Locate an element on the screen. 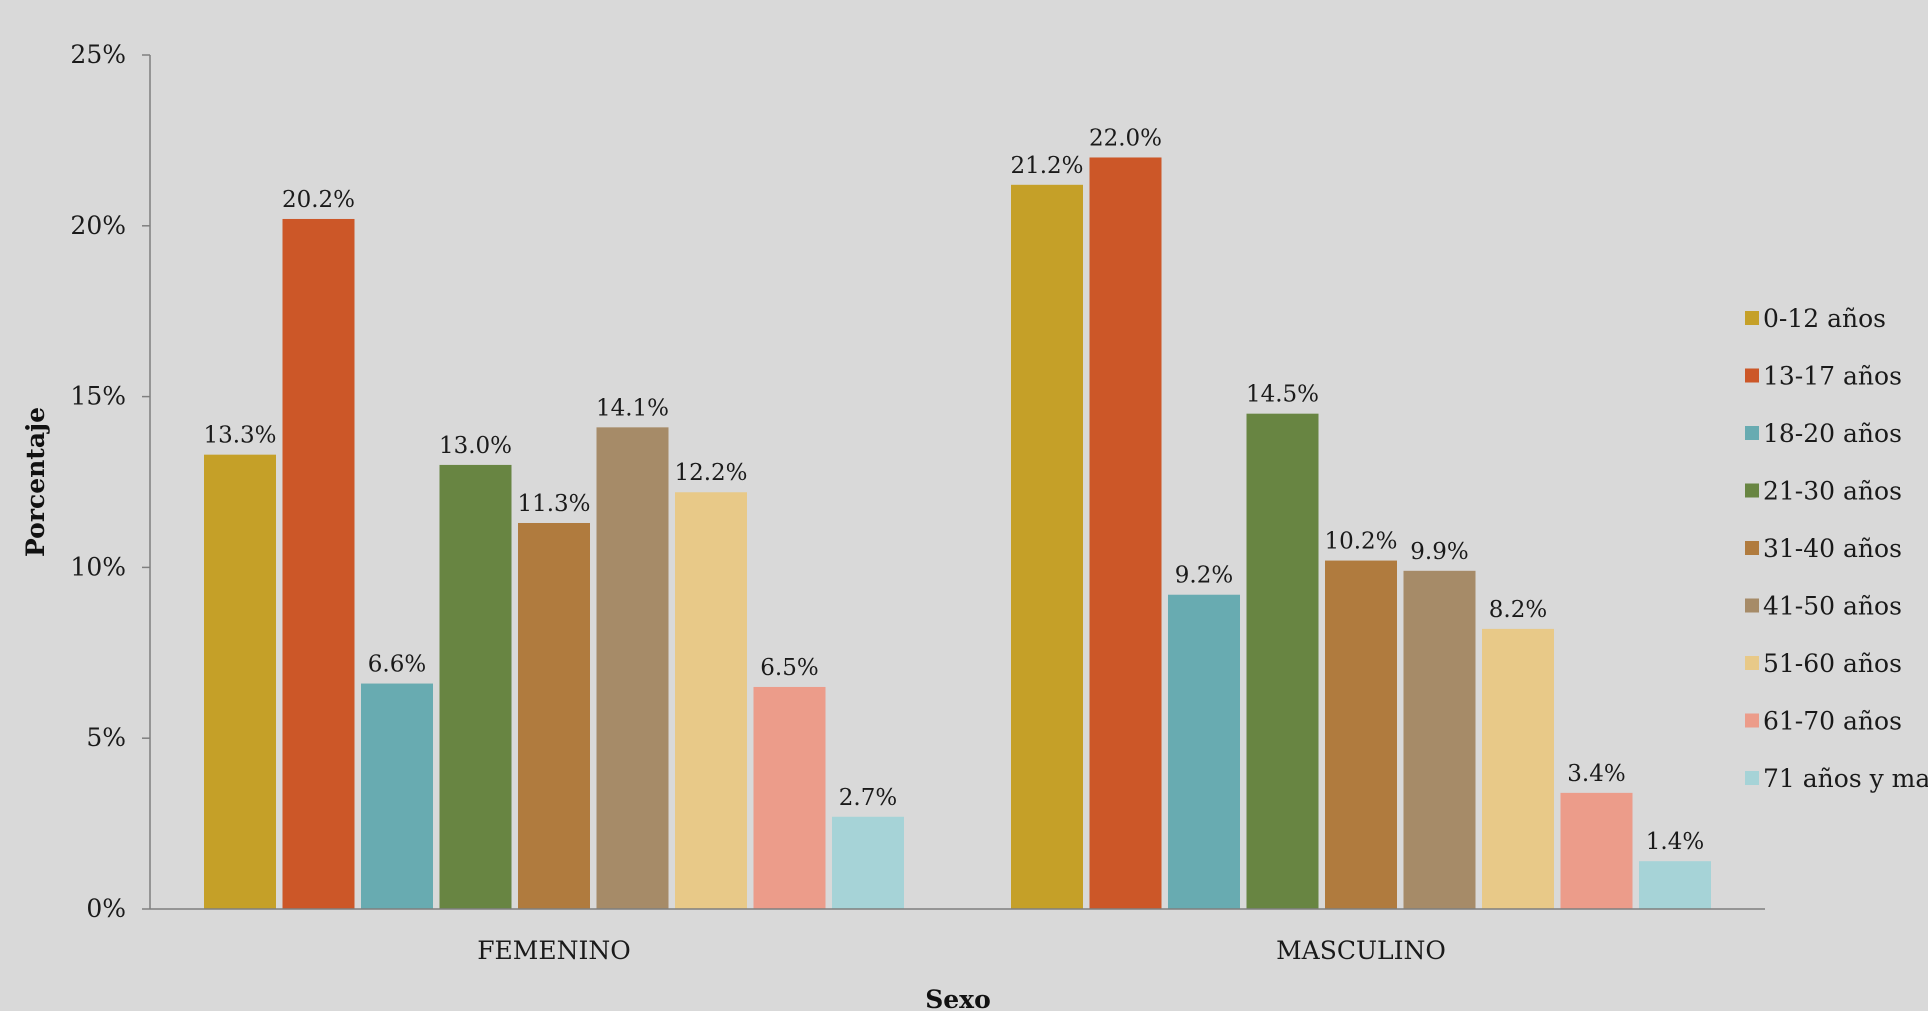 The height and width of the screenshot is (1011, 1928). y-axis-ticks: 0% 5% 10% 15% 20% 25% is located at coordinates (110, 481).